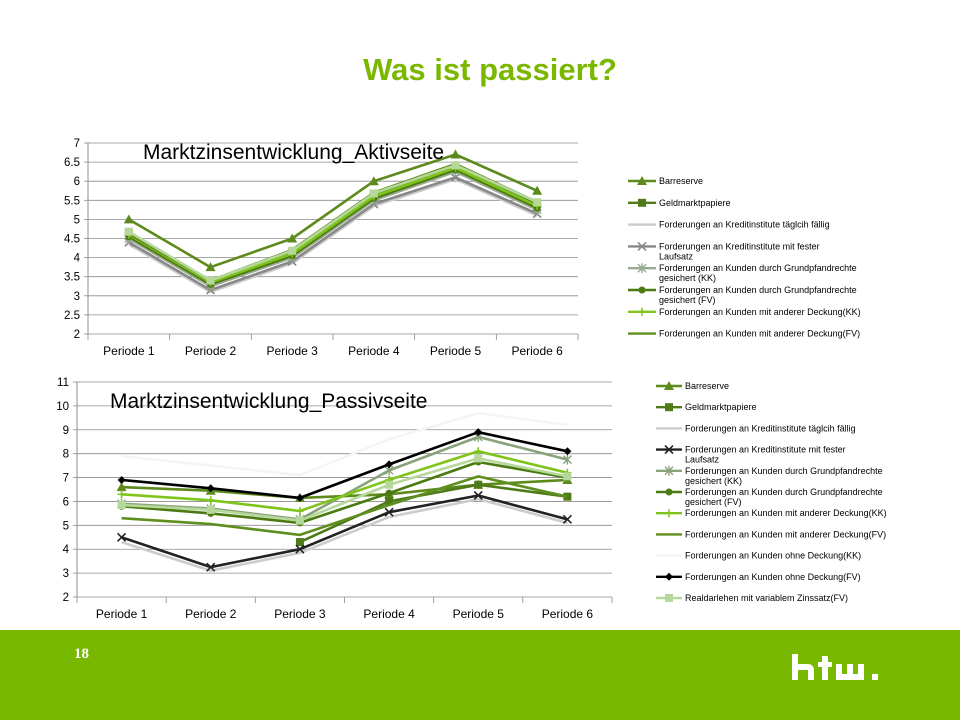  I want to click on y-tick-label: 6, so click(77, 182).